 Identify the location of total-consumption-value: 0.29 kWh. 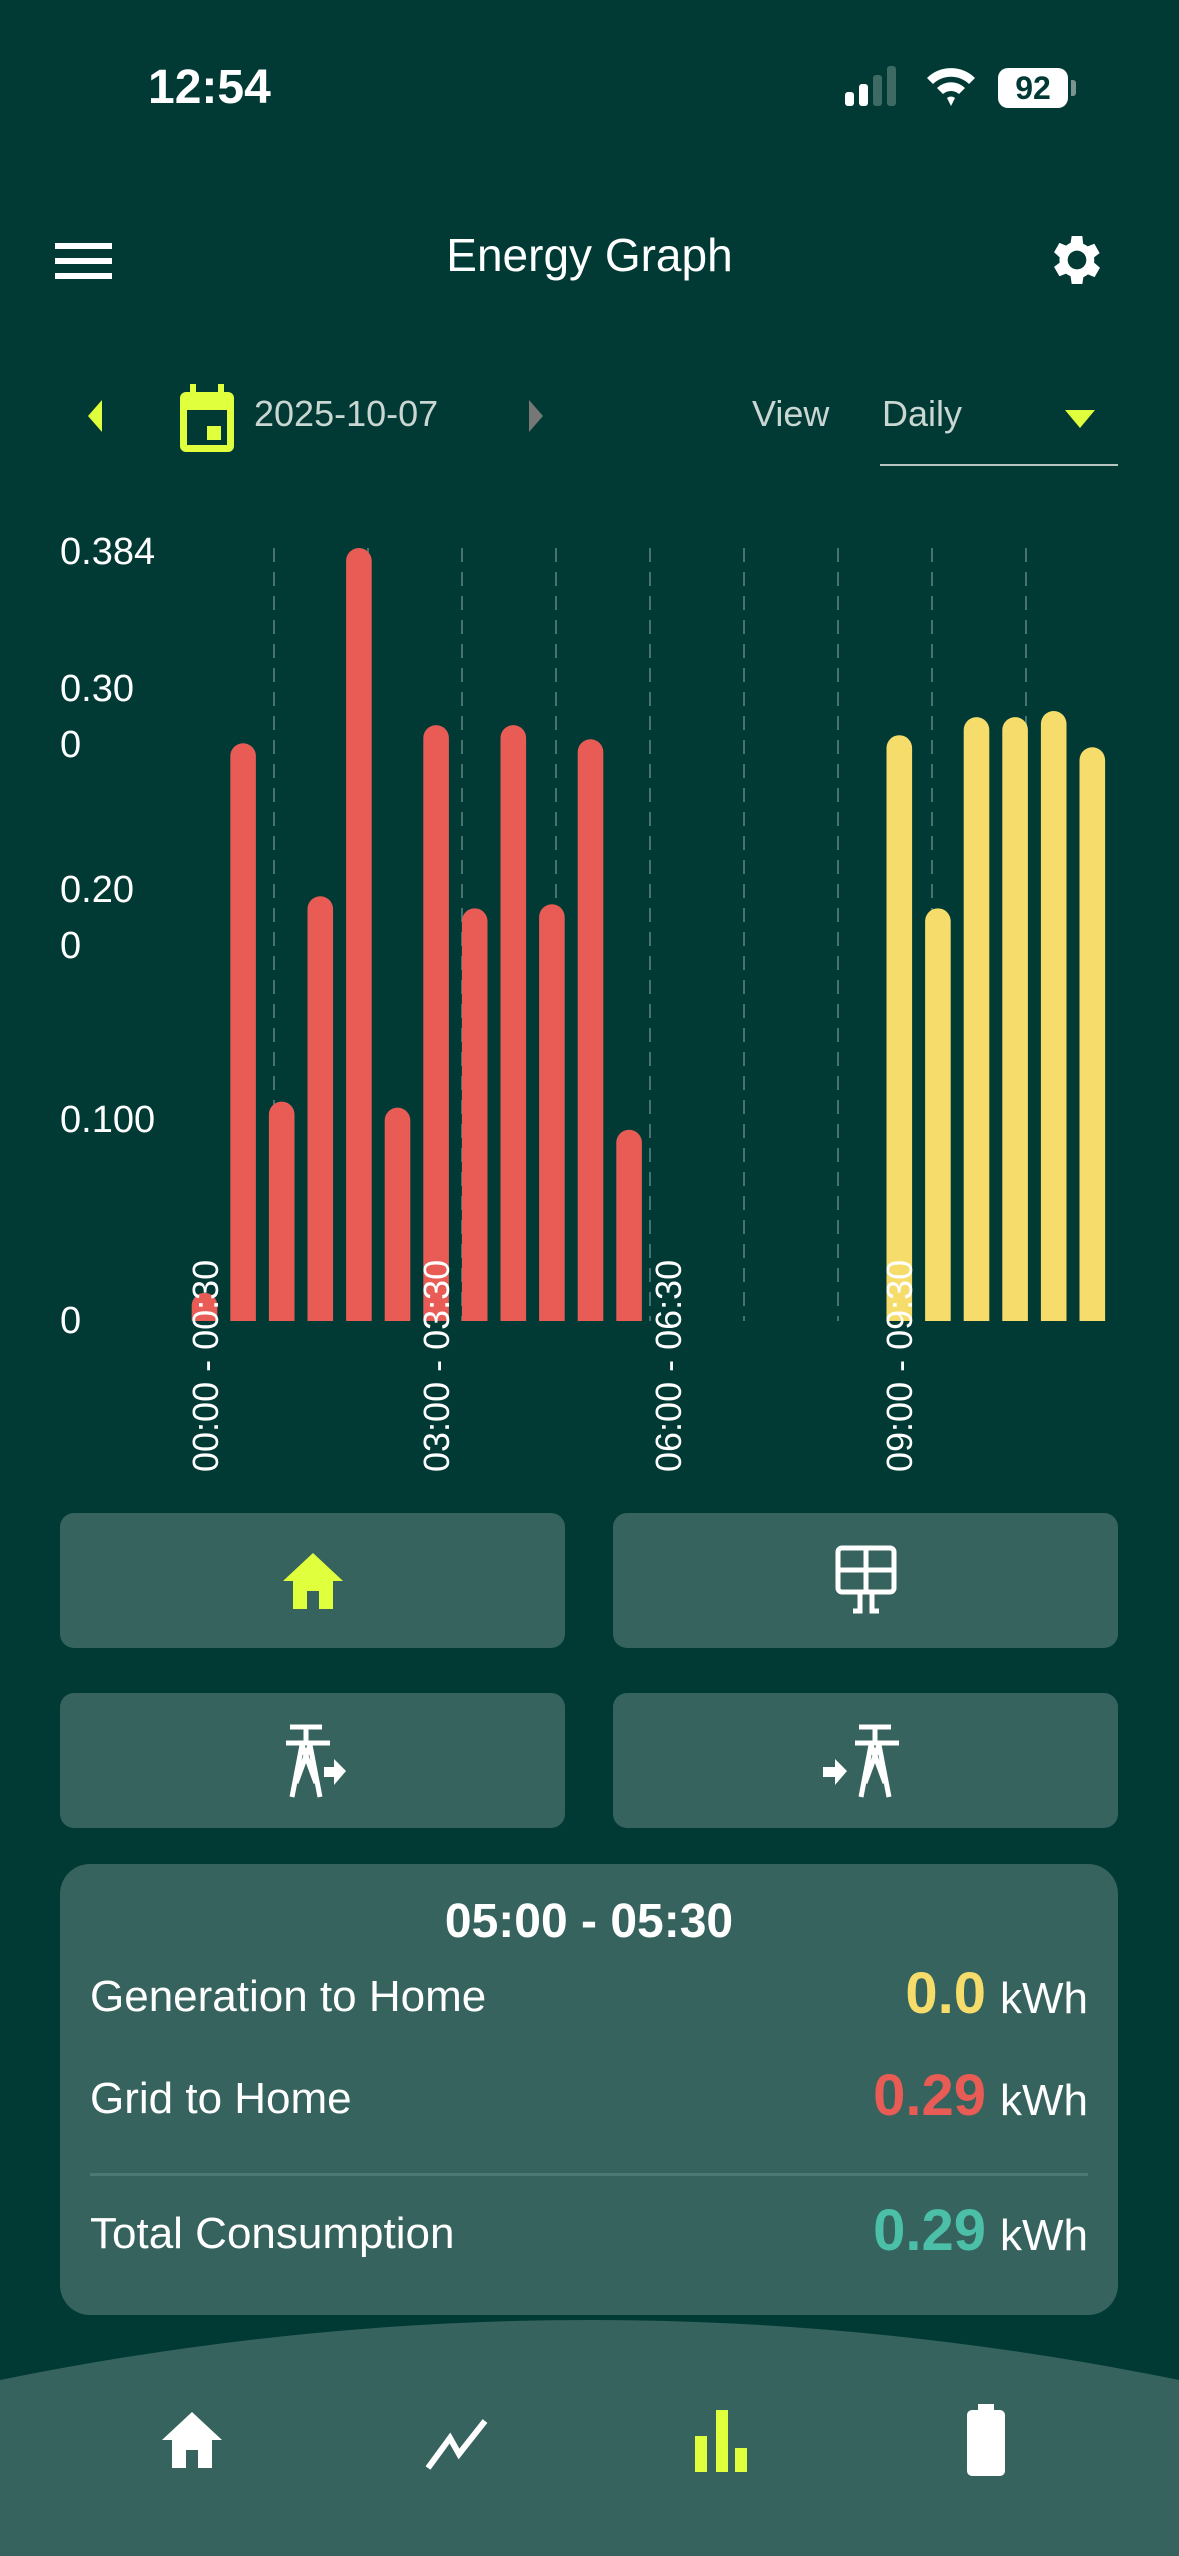
(980, 2230).